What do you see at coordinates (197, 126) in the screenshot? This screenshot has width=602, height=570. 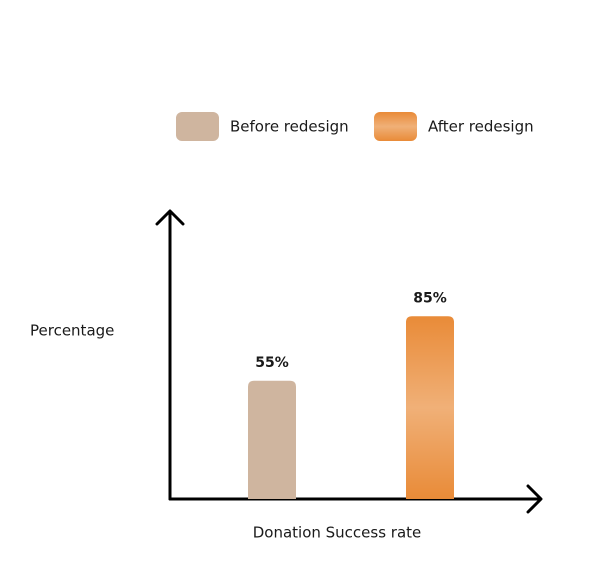 I see `legend-swatch` at bounding box center [197, 126].